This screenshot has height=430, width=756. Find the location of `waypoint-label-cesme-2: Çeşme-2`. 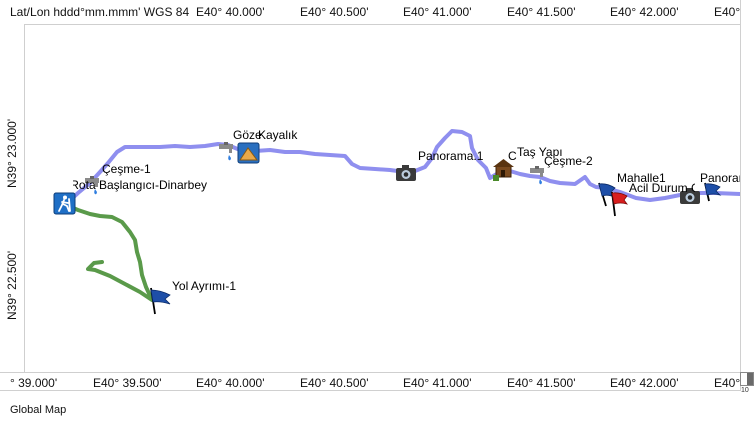

waypoint-label-cesme-2: Çeşme-2 is located at coordinates (568, 161).